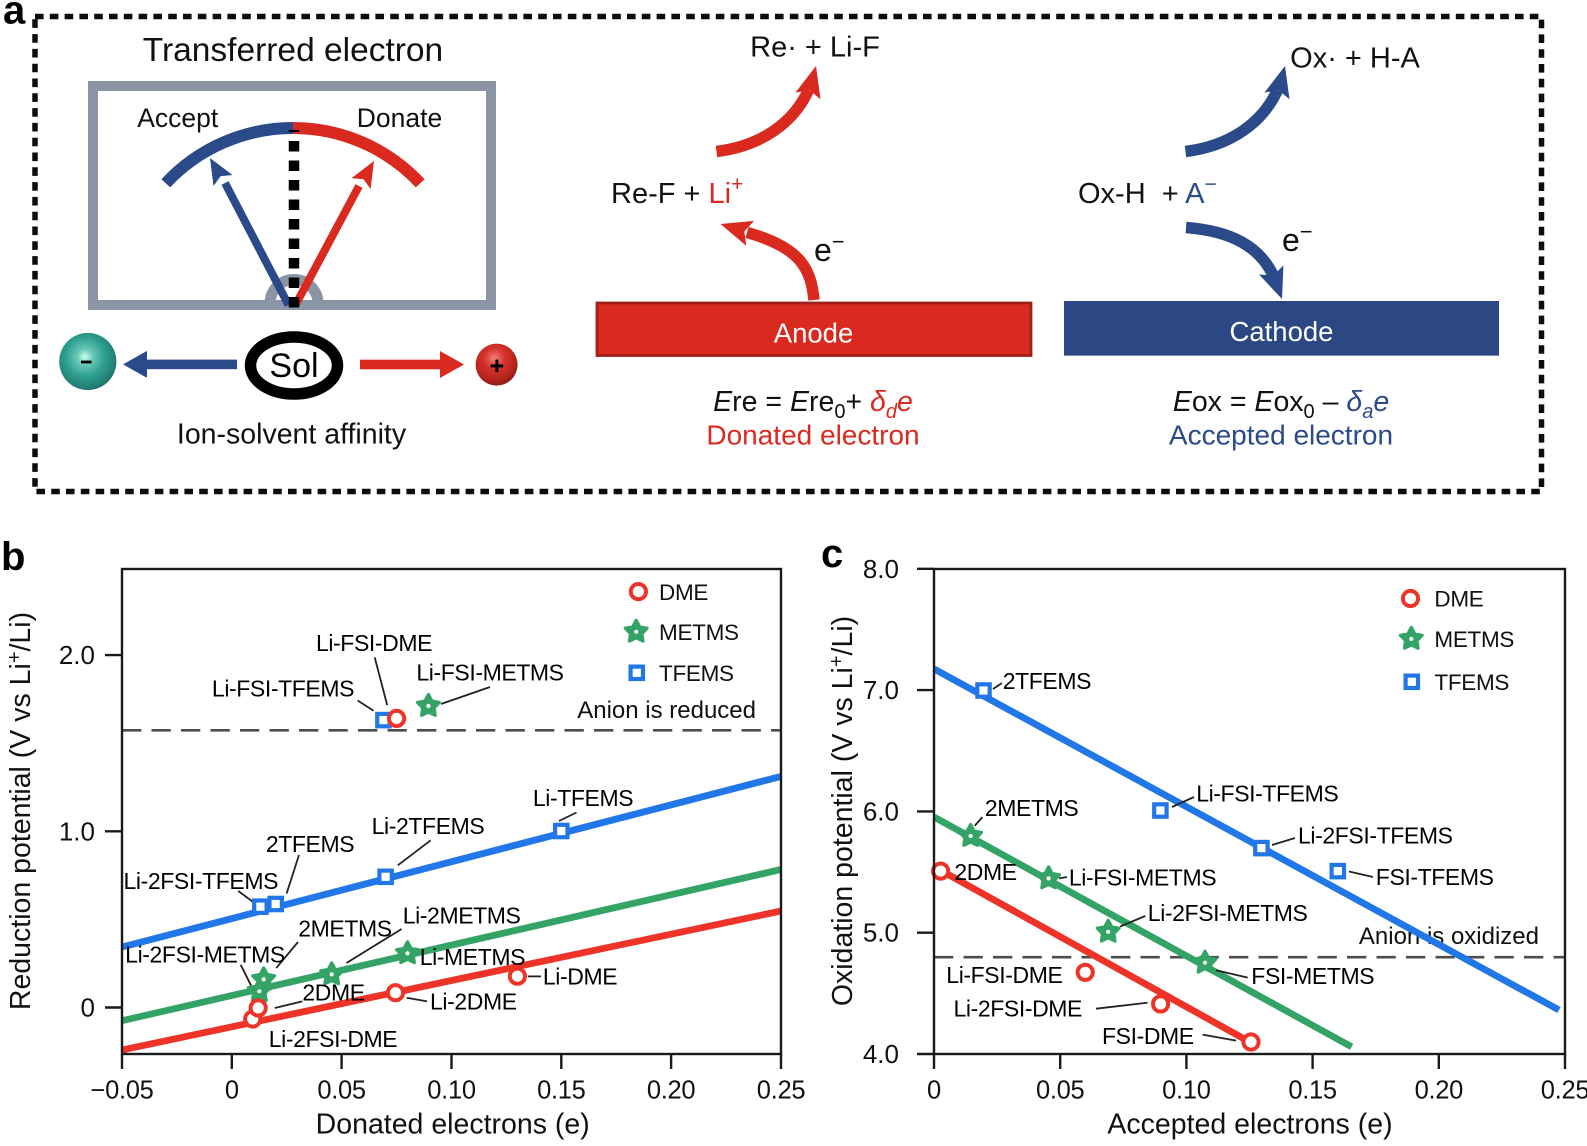  I want to click on svg-text: Donated electron, so click(812, 435).